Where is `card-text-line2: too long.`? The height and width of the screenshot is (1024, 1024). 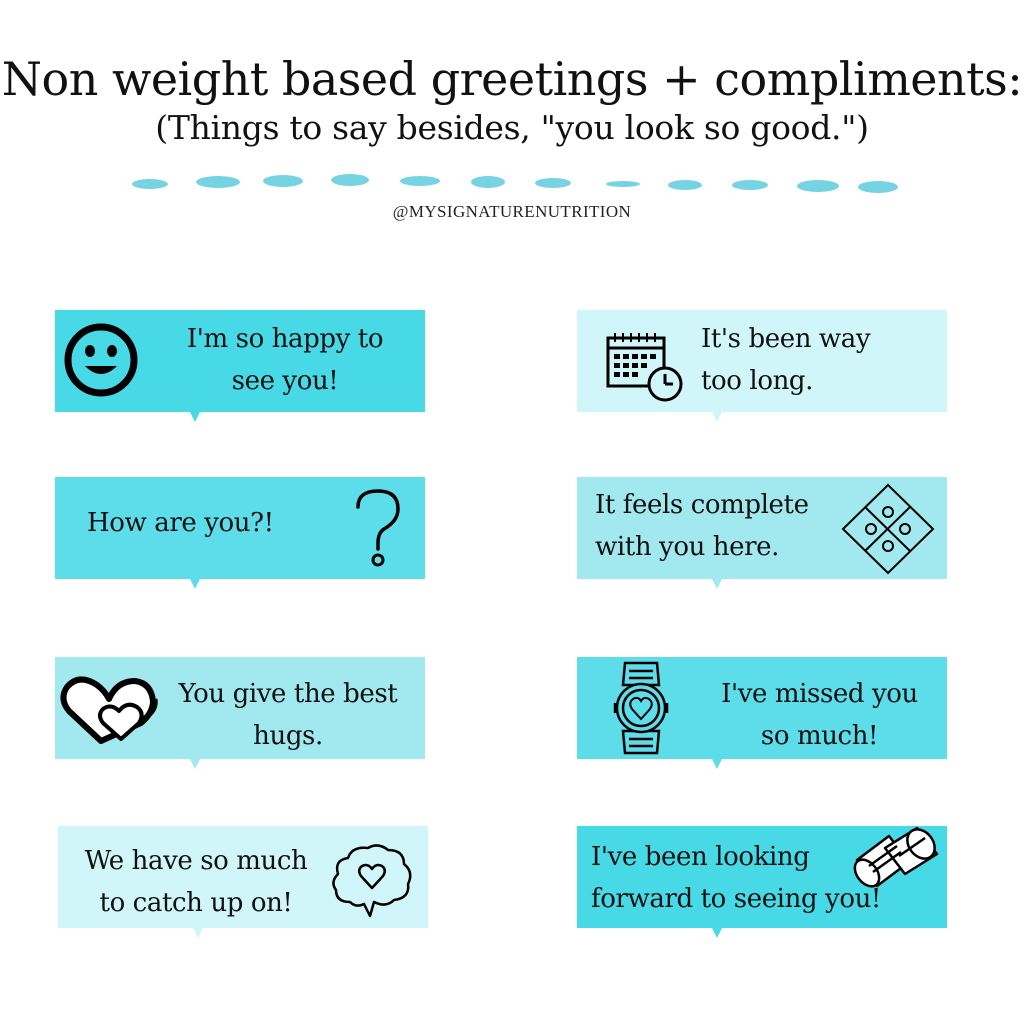 card-text-line2: too long. is located at coordinates (757, 381).